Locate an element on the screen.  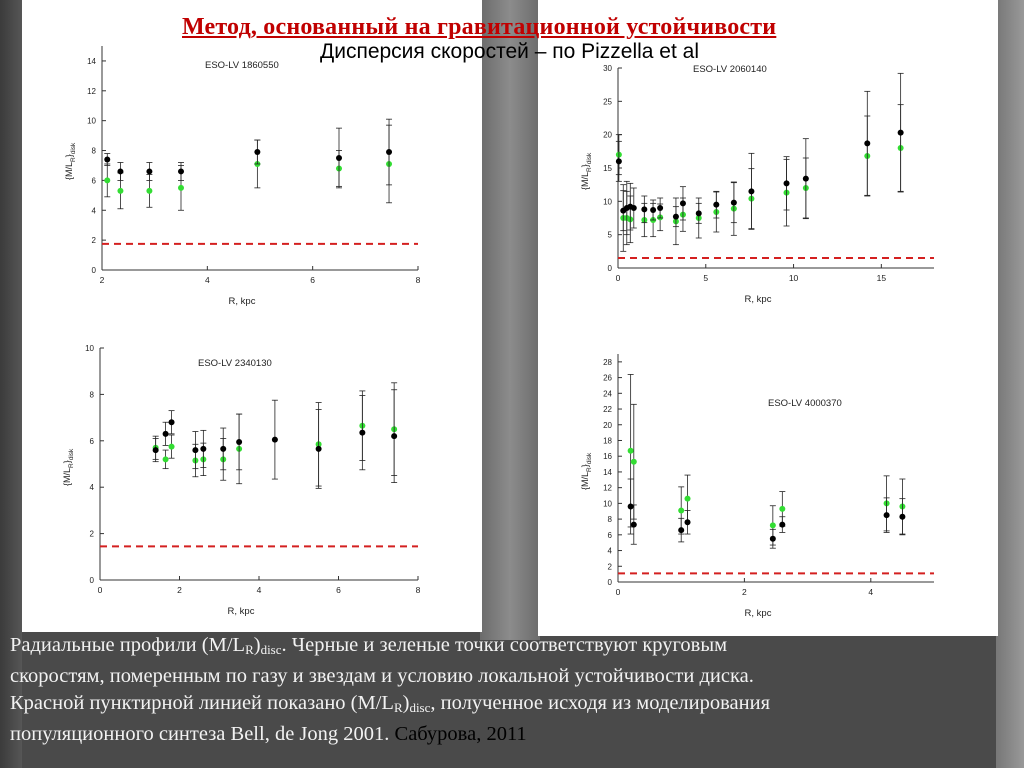
caption-text: Радиальные профили (M/L is located at coordinates (128, 645).